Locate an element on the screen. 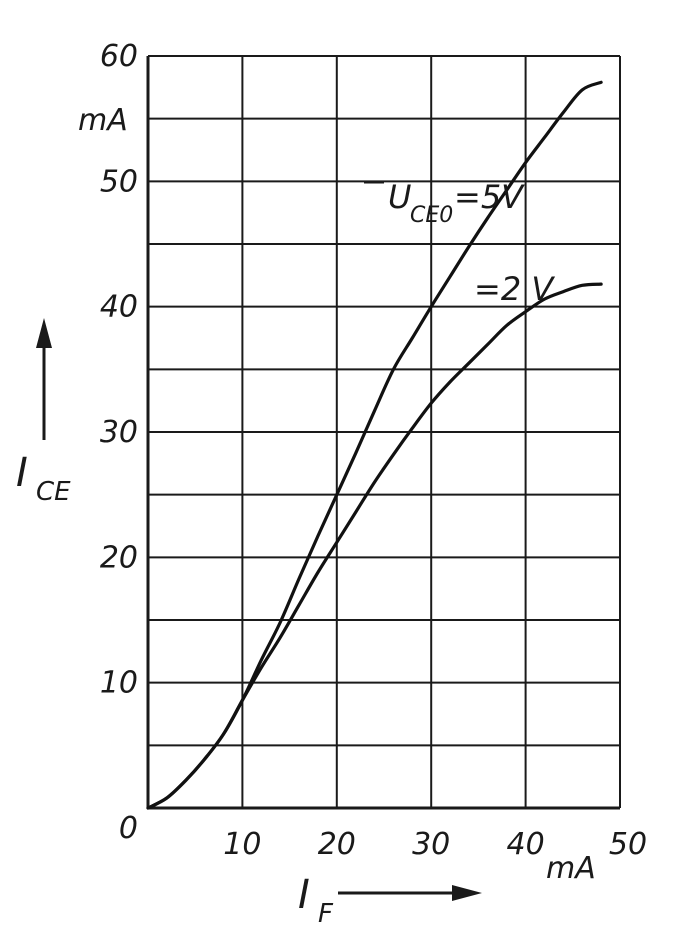 The height and width of the screenshot is (942, 678). curve-label-5v-main: U is located at coordinates (399, 197).